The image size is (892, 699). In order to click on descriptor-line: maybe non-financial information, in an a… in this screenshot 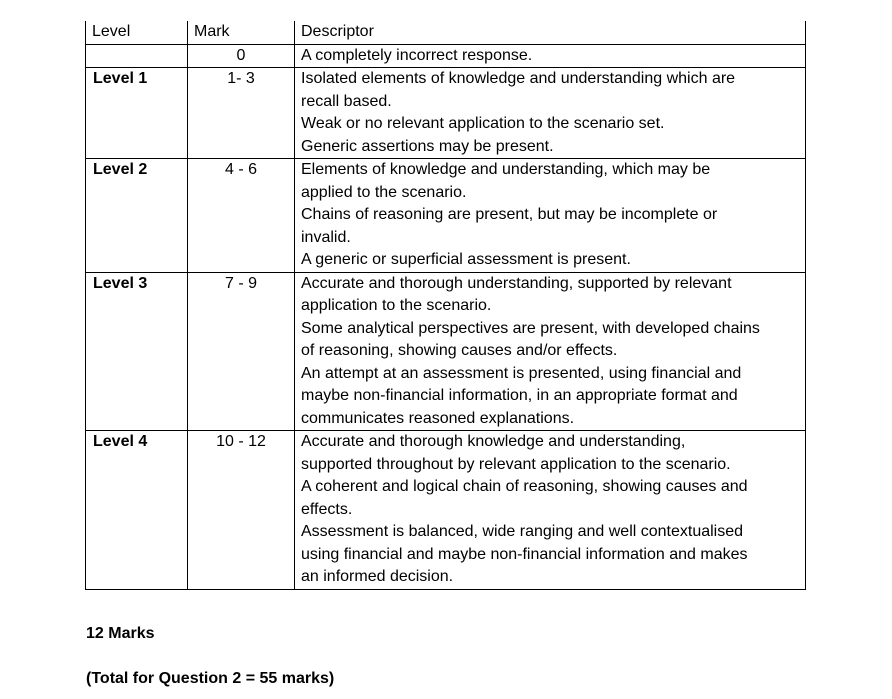, I will do `click(519, 395)`.